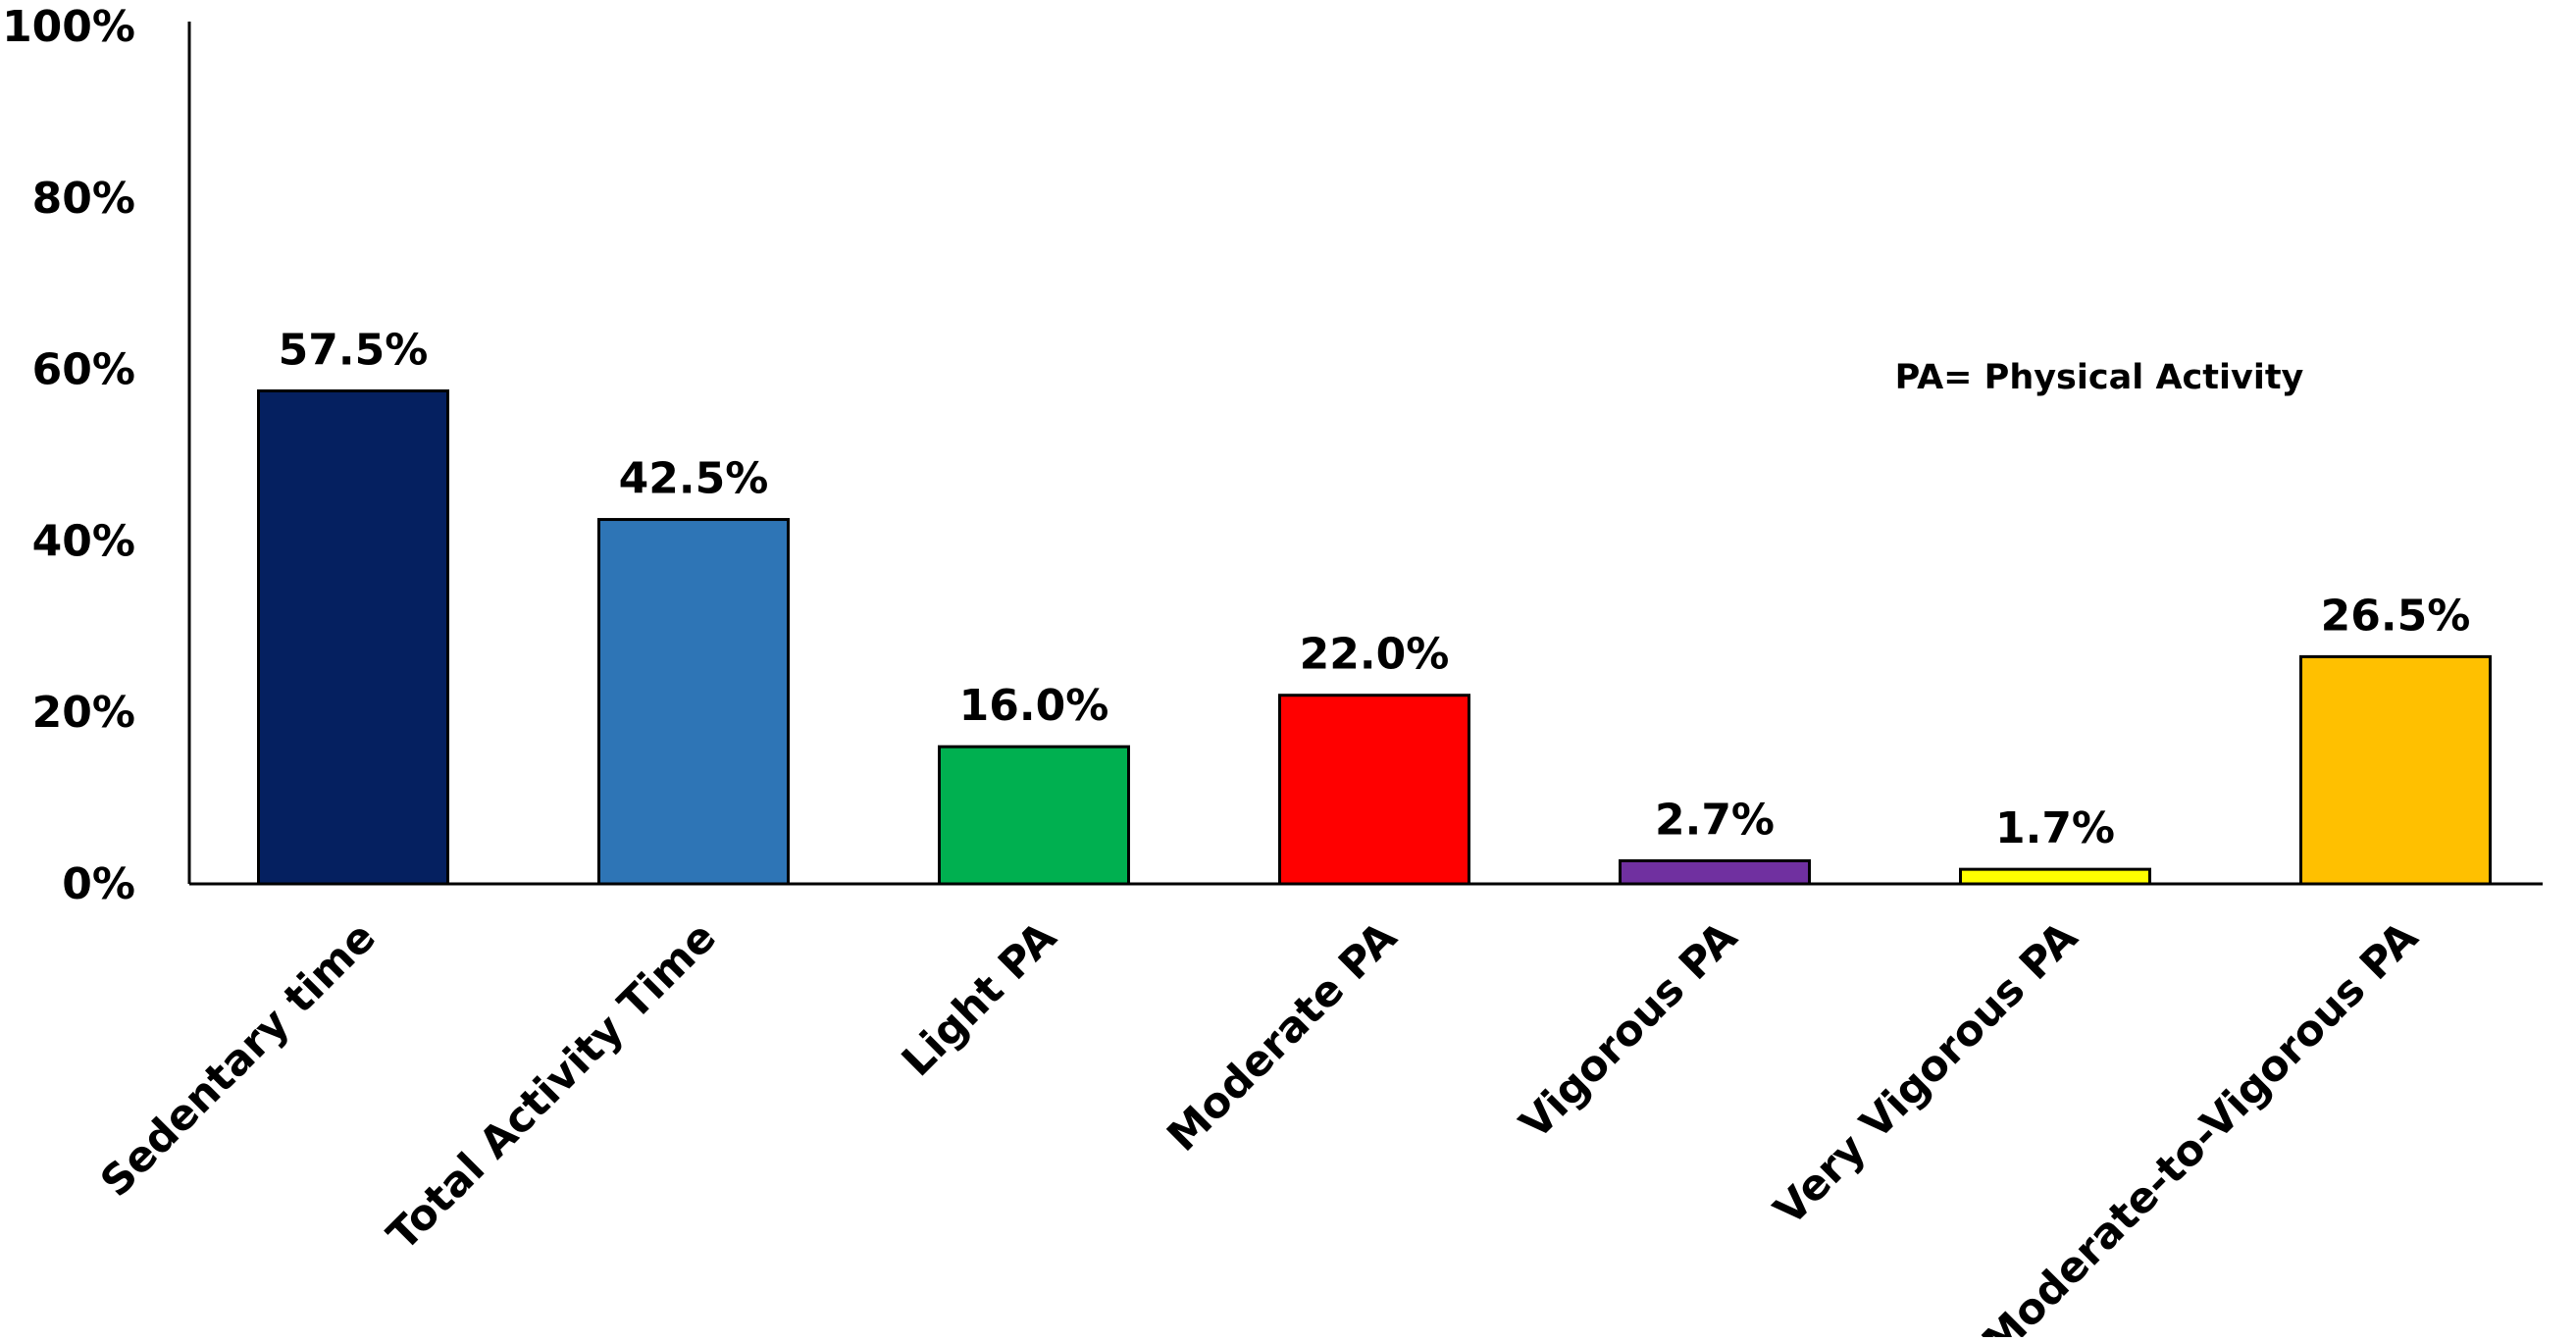  Describe the element at coordinates (1375, 655) in the screenshot. I see `bar-value-label: 22.0%` at that location.